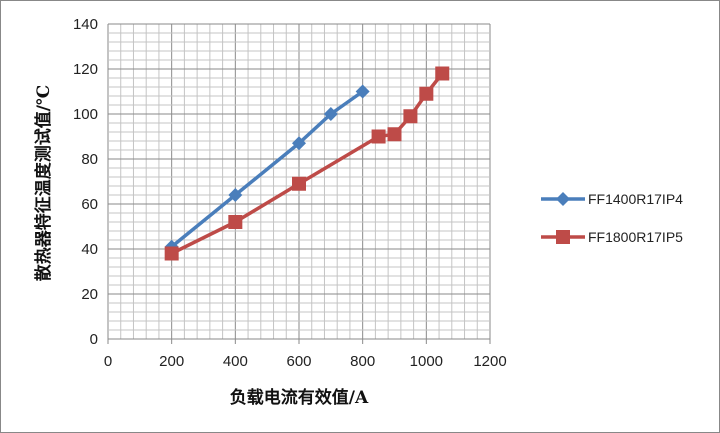  I want to click on x-tick-label: 600, so click(298, 361).